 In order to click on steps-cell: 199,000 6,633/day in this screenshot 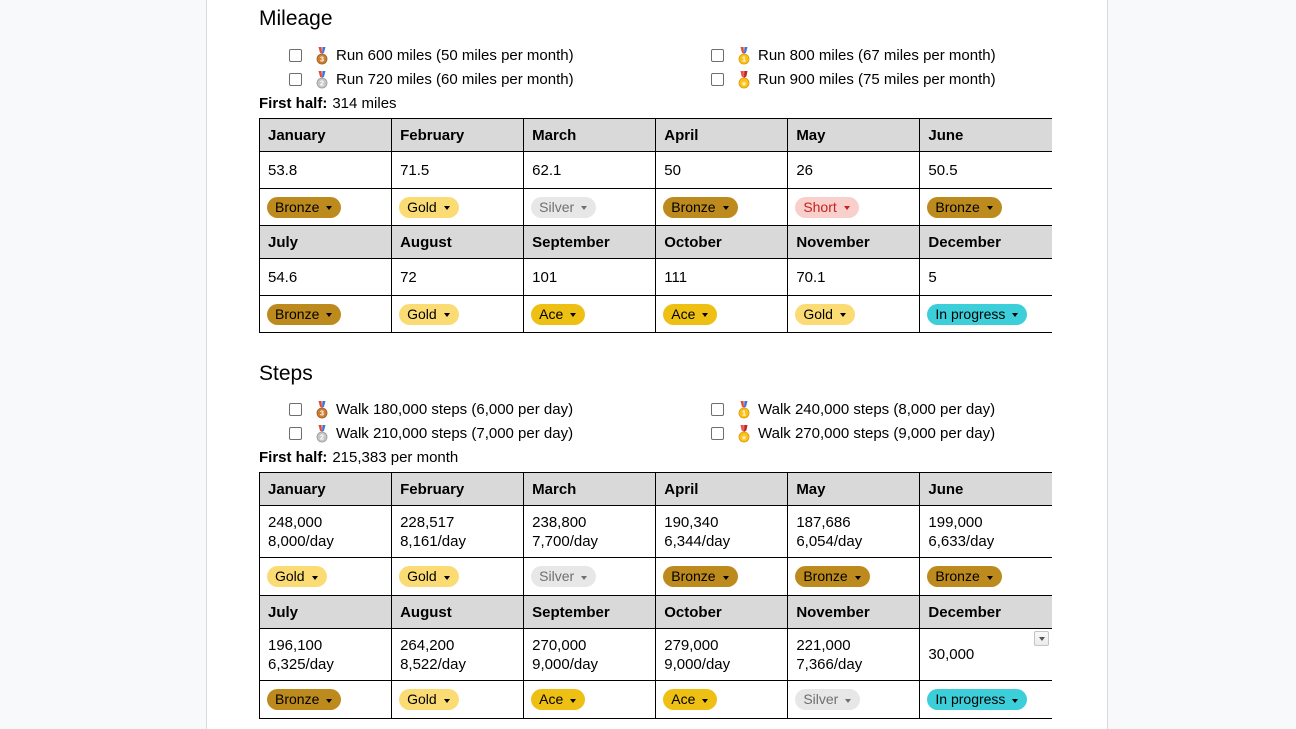, I will do `click(985, 531)`.